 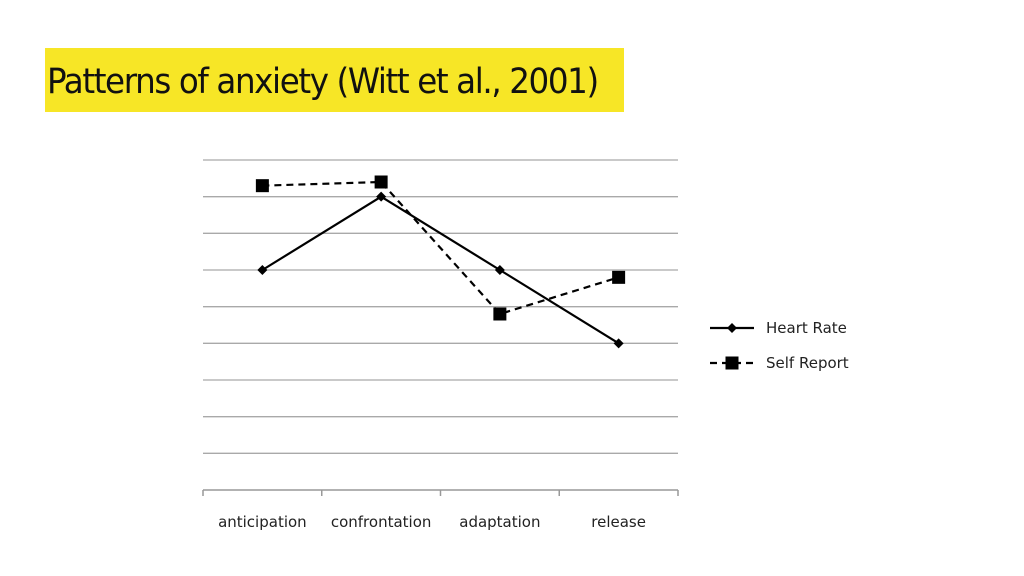 What do you see at coordinates (262, 522) in the screenshot?
I see `x-tick-label: anticipation` at bounding box center [262, 522].